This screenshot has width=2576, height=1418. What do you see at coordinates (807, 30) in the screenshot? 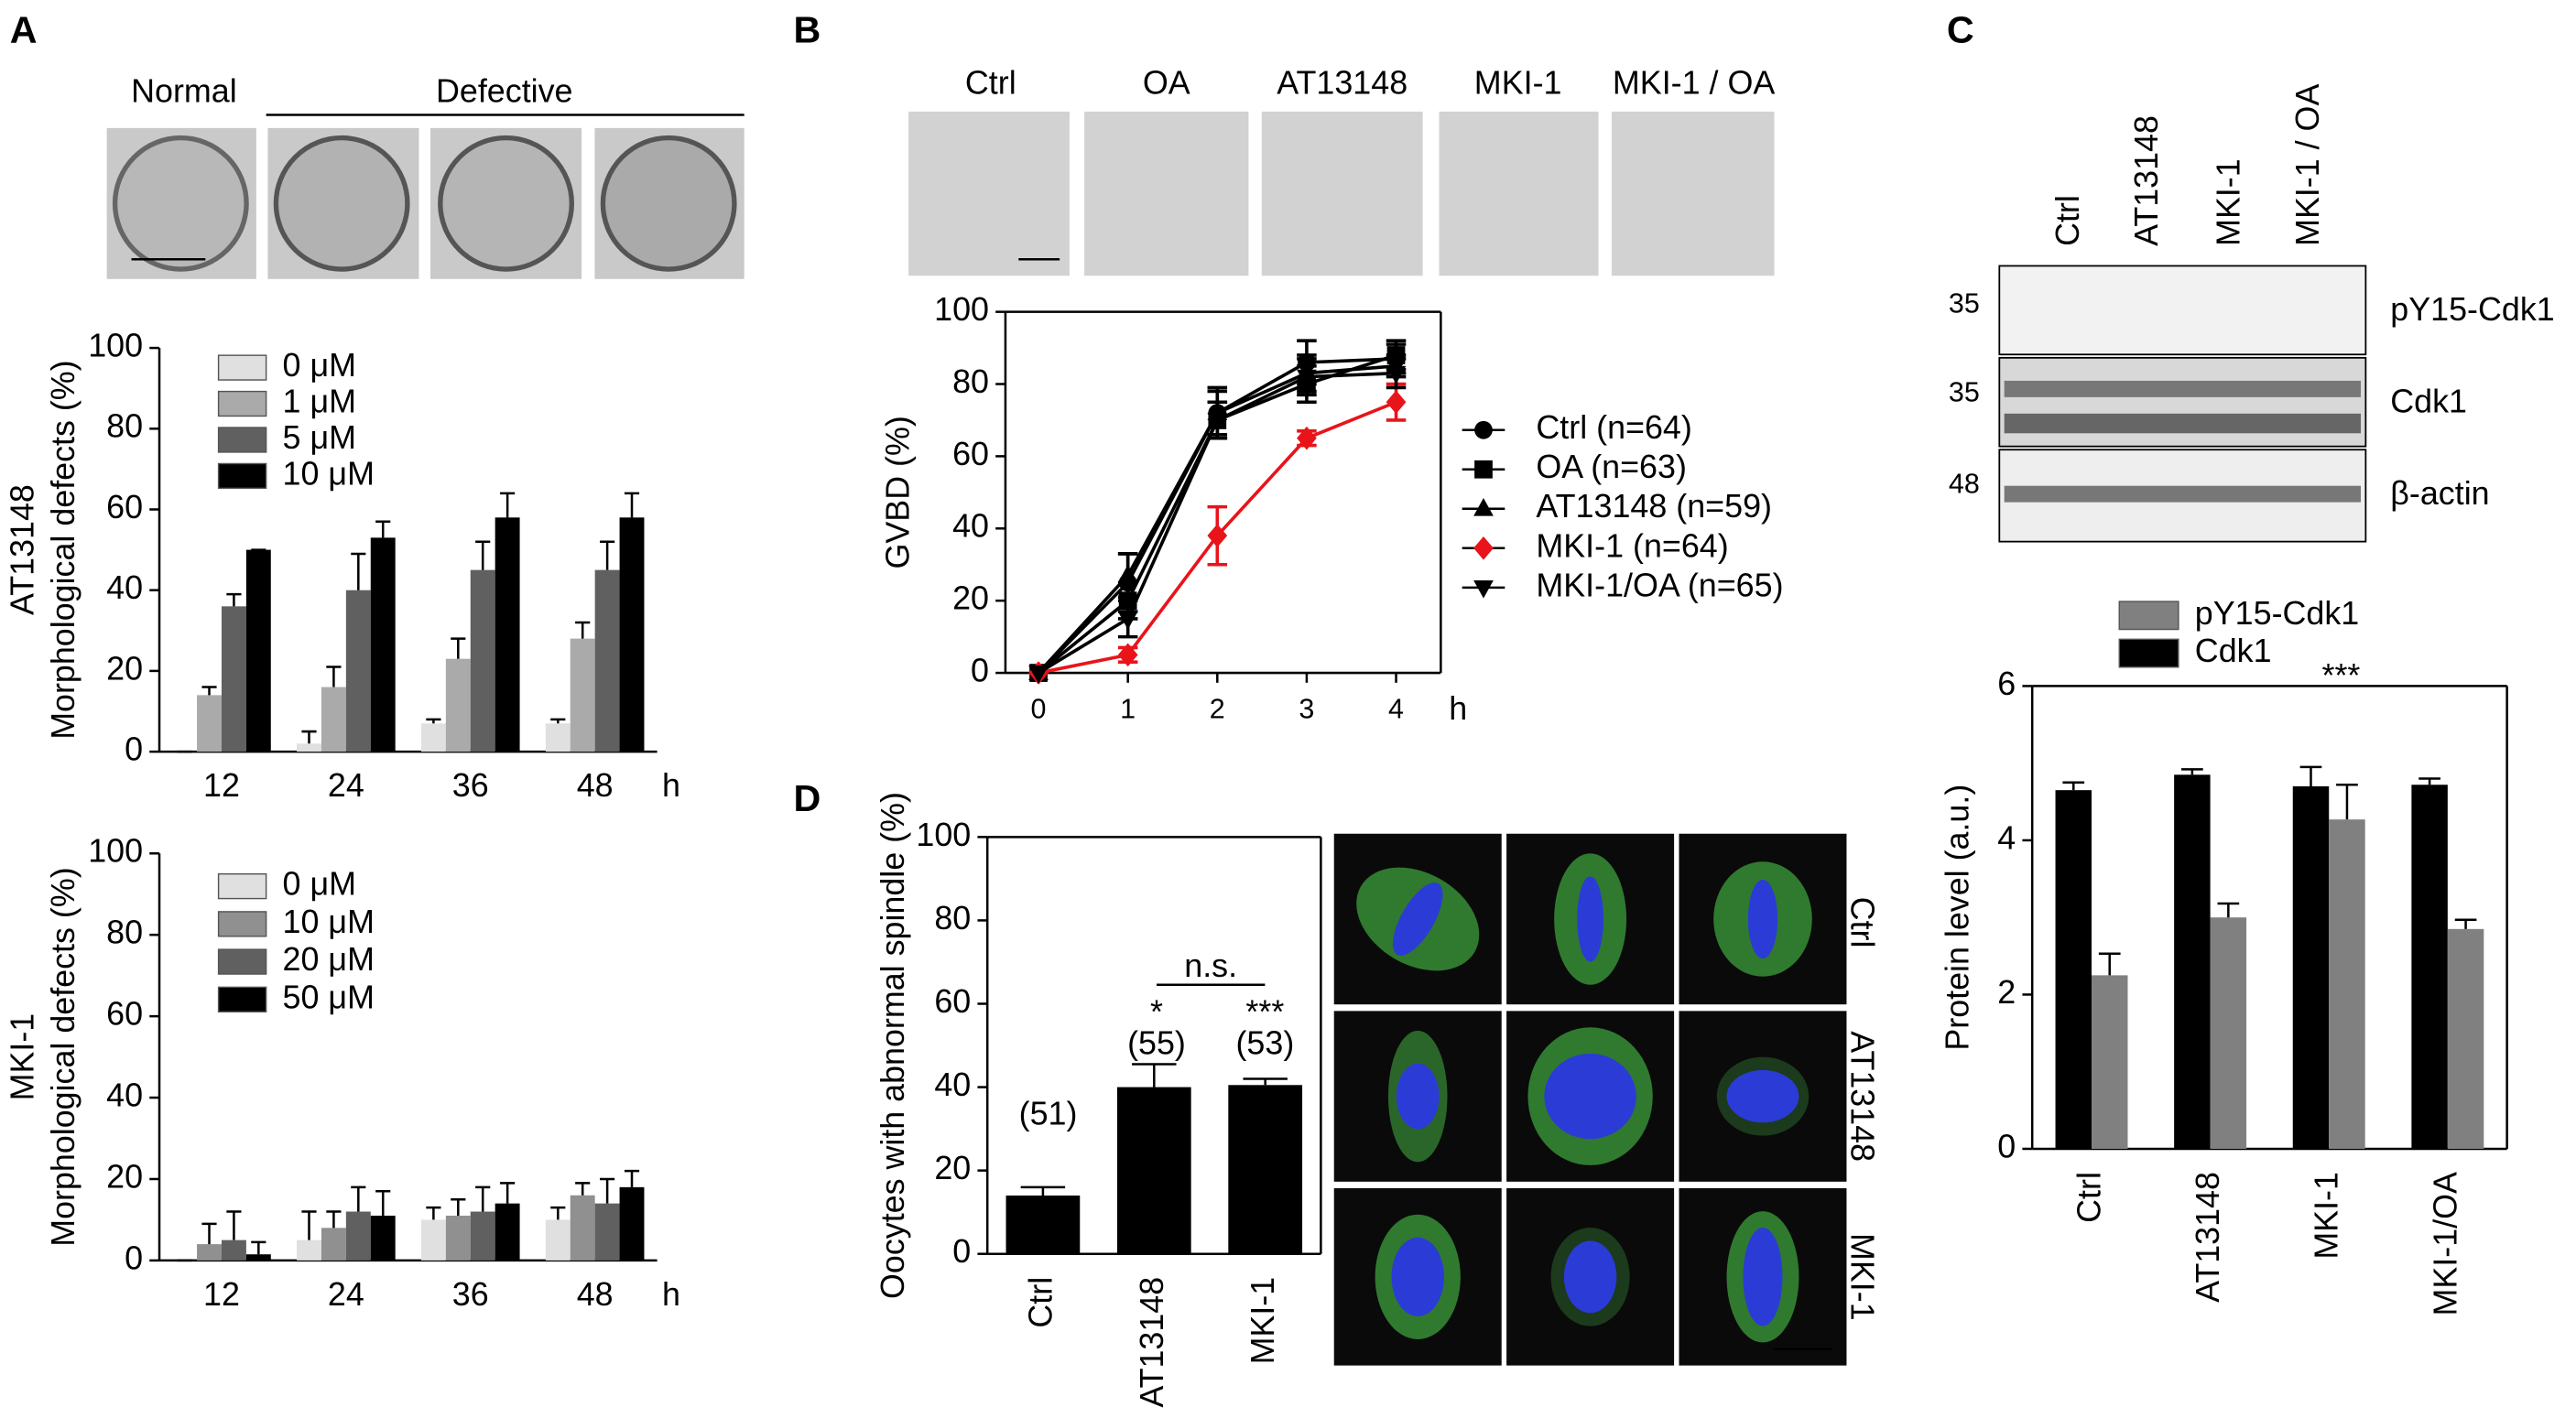
I see `panel-letter: B` at bounding box center [807, 30].